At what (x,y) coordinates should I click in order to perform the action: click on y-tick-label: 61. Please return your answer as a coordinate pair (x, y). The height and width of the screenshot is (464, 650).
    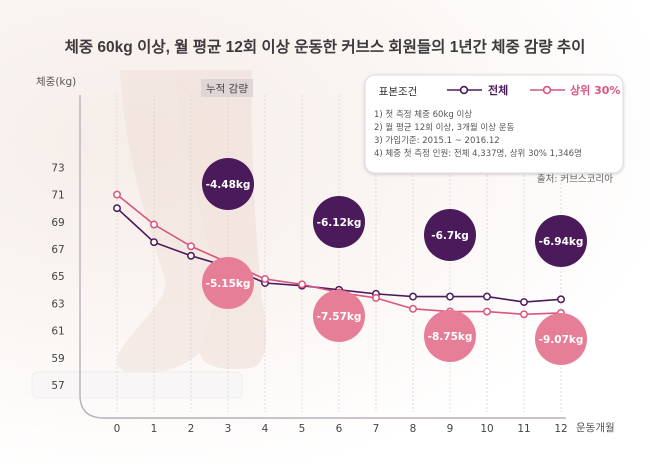
    Looking at the image, I should click on (57, 332).